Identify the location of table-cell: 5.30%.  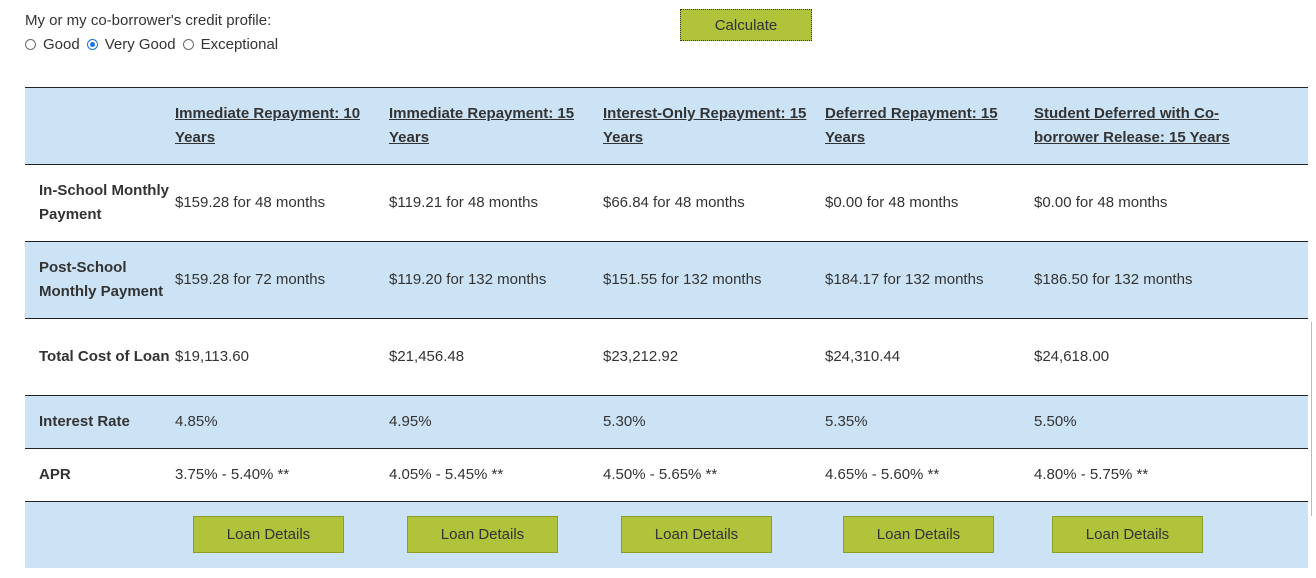
(624, 421).